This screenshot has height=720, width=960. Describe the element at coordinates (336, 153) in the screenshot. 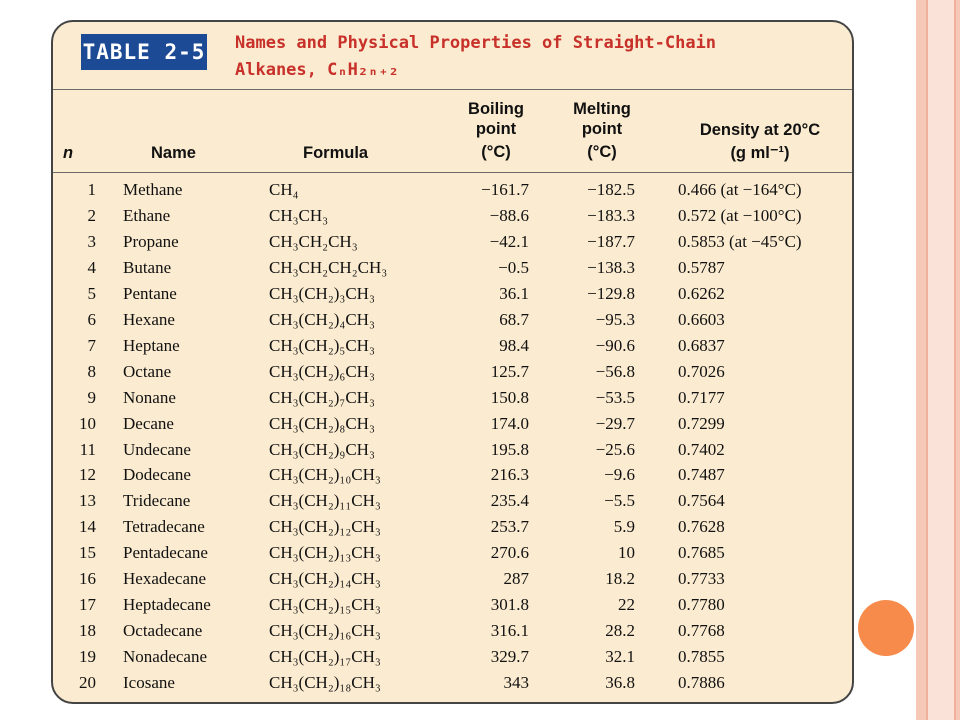

I see `header-formula: Formula` at that location.